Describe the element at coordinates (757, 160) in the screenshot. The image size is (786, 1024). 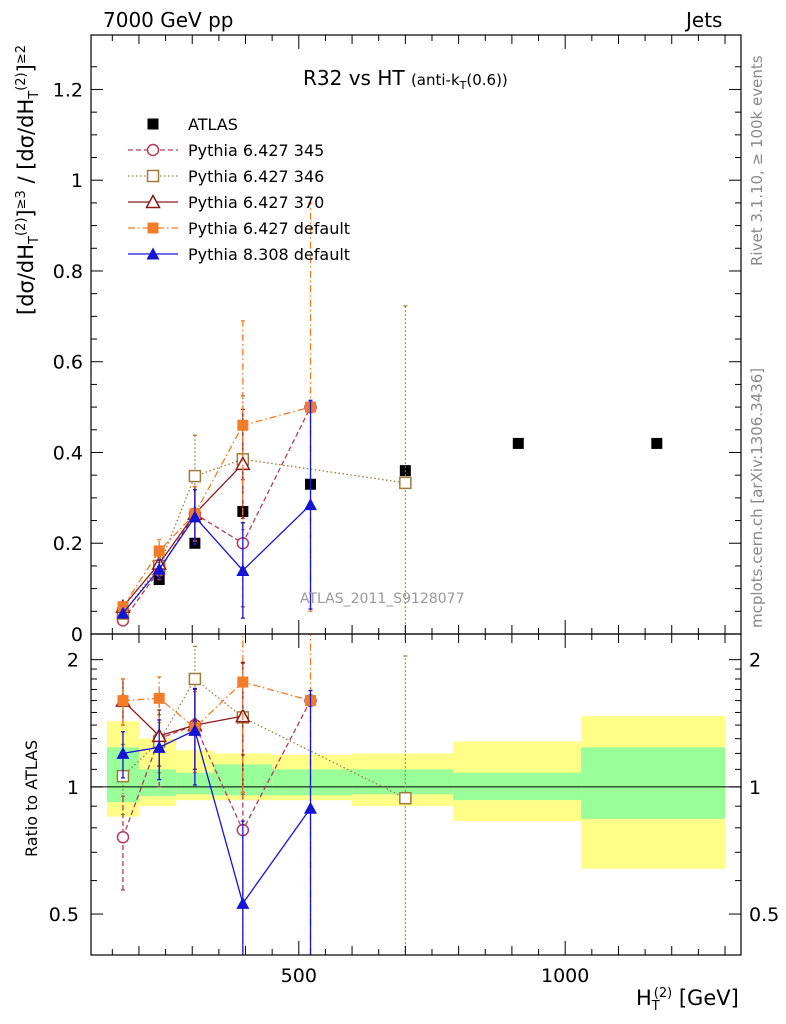
I see `rivet-version: Rivet 3.1.10, ≥ 100k events` at that location.